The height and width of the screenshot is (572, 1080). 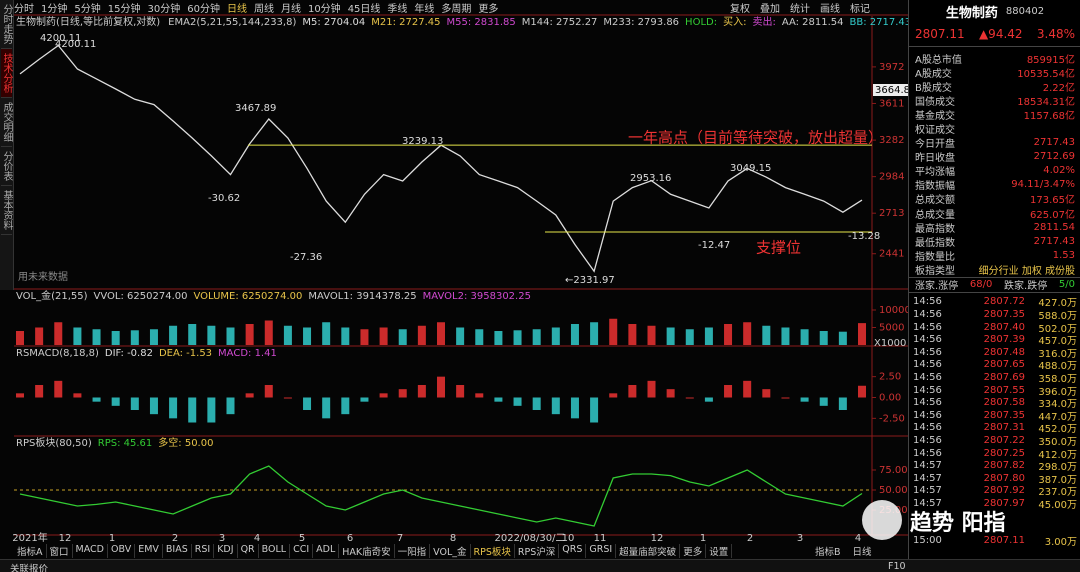 What do you see at coordinates (57, 353) in the screenshot?
I see `indicator-value: RSMACD(8,18,8)` at bounding box center [57, 353].